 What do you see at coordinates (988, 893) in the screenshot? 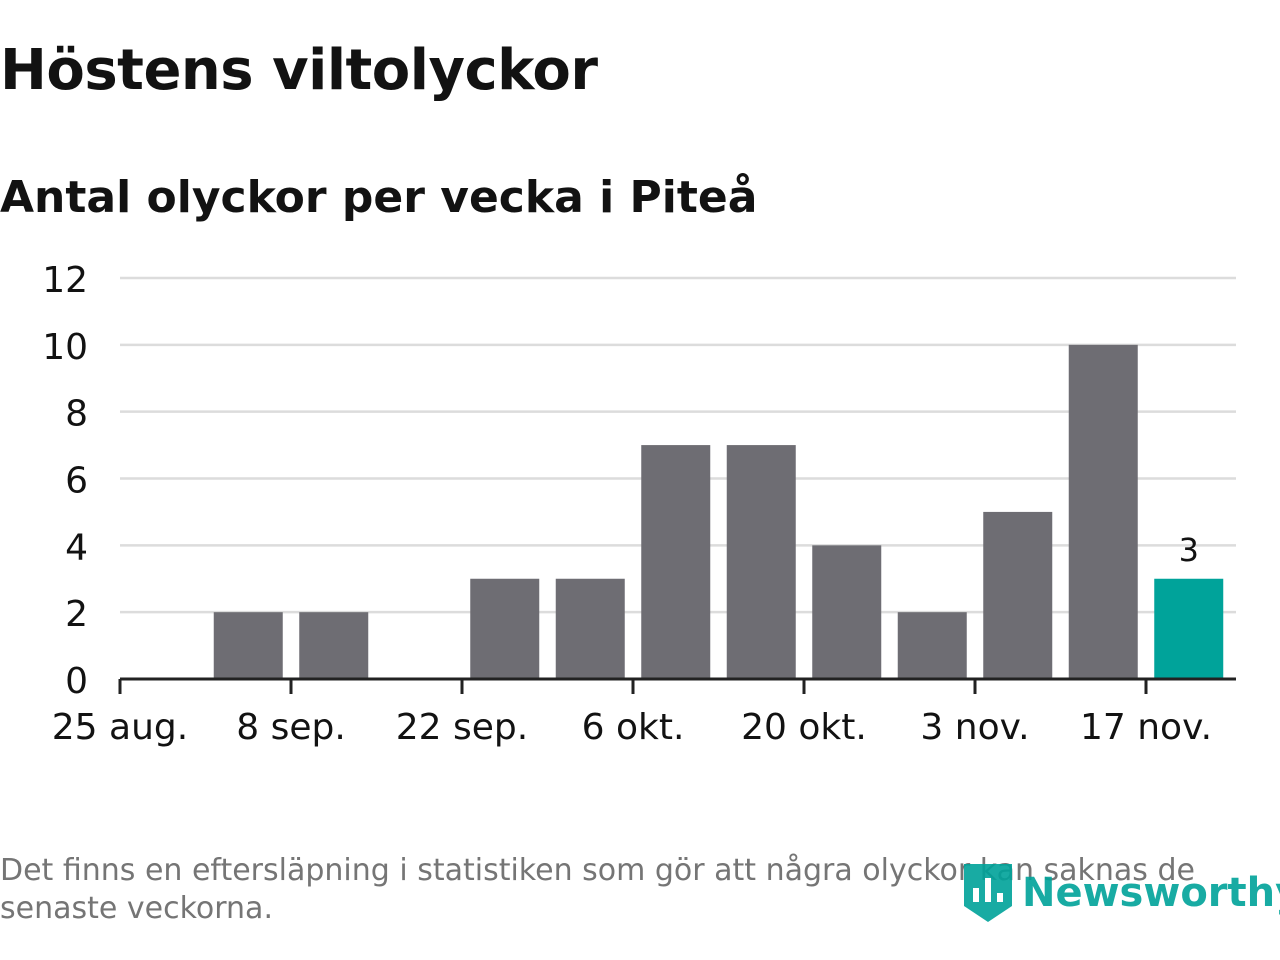
I see `newsworthy-logo-icon` at bounding box center [988, 893].